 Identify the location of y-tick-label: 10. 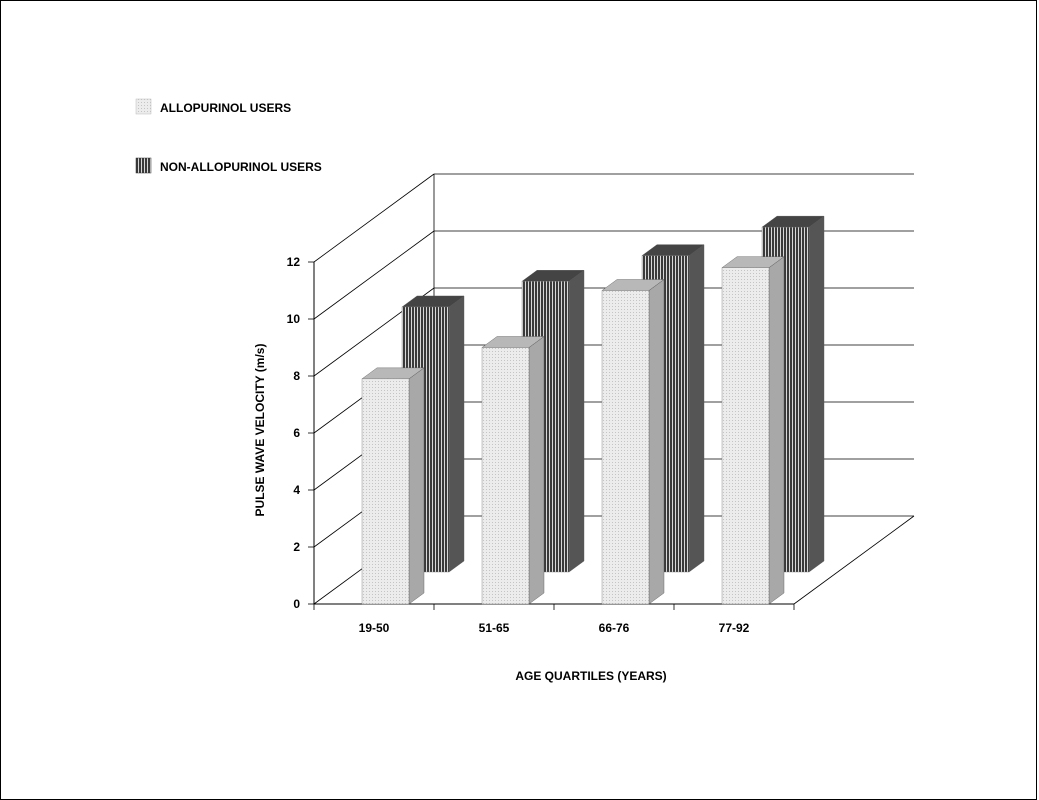
(294, 319).